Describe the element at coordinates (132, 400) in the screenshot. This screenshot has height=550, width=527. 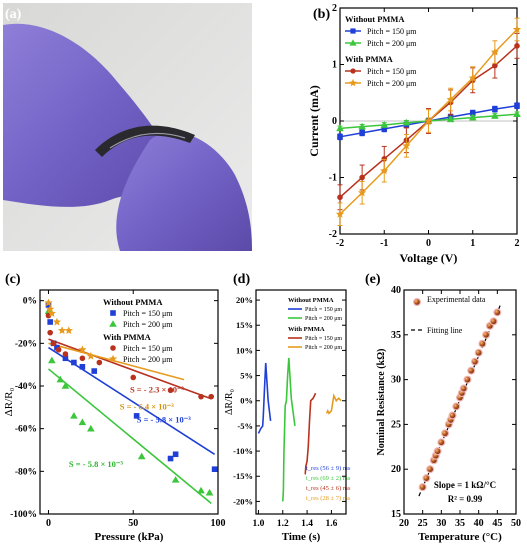
I see `fit-line` at that location.